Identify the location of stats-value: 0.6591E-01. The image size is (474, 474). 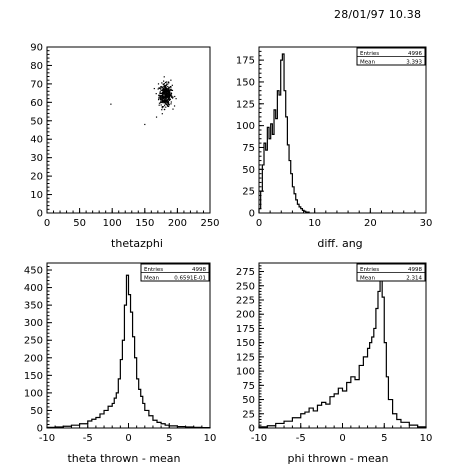
(190, 279).